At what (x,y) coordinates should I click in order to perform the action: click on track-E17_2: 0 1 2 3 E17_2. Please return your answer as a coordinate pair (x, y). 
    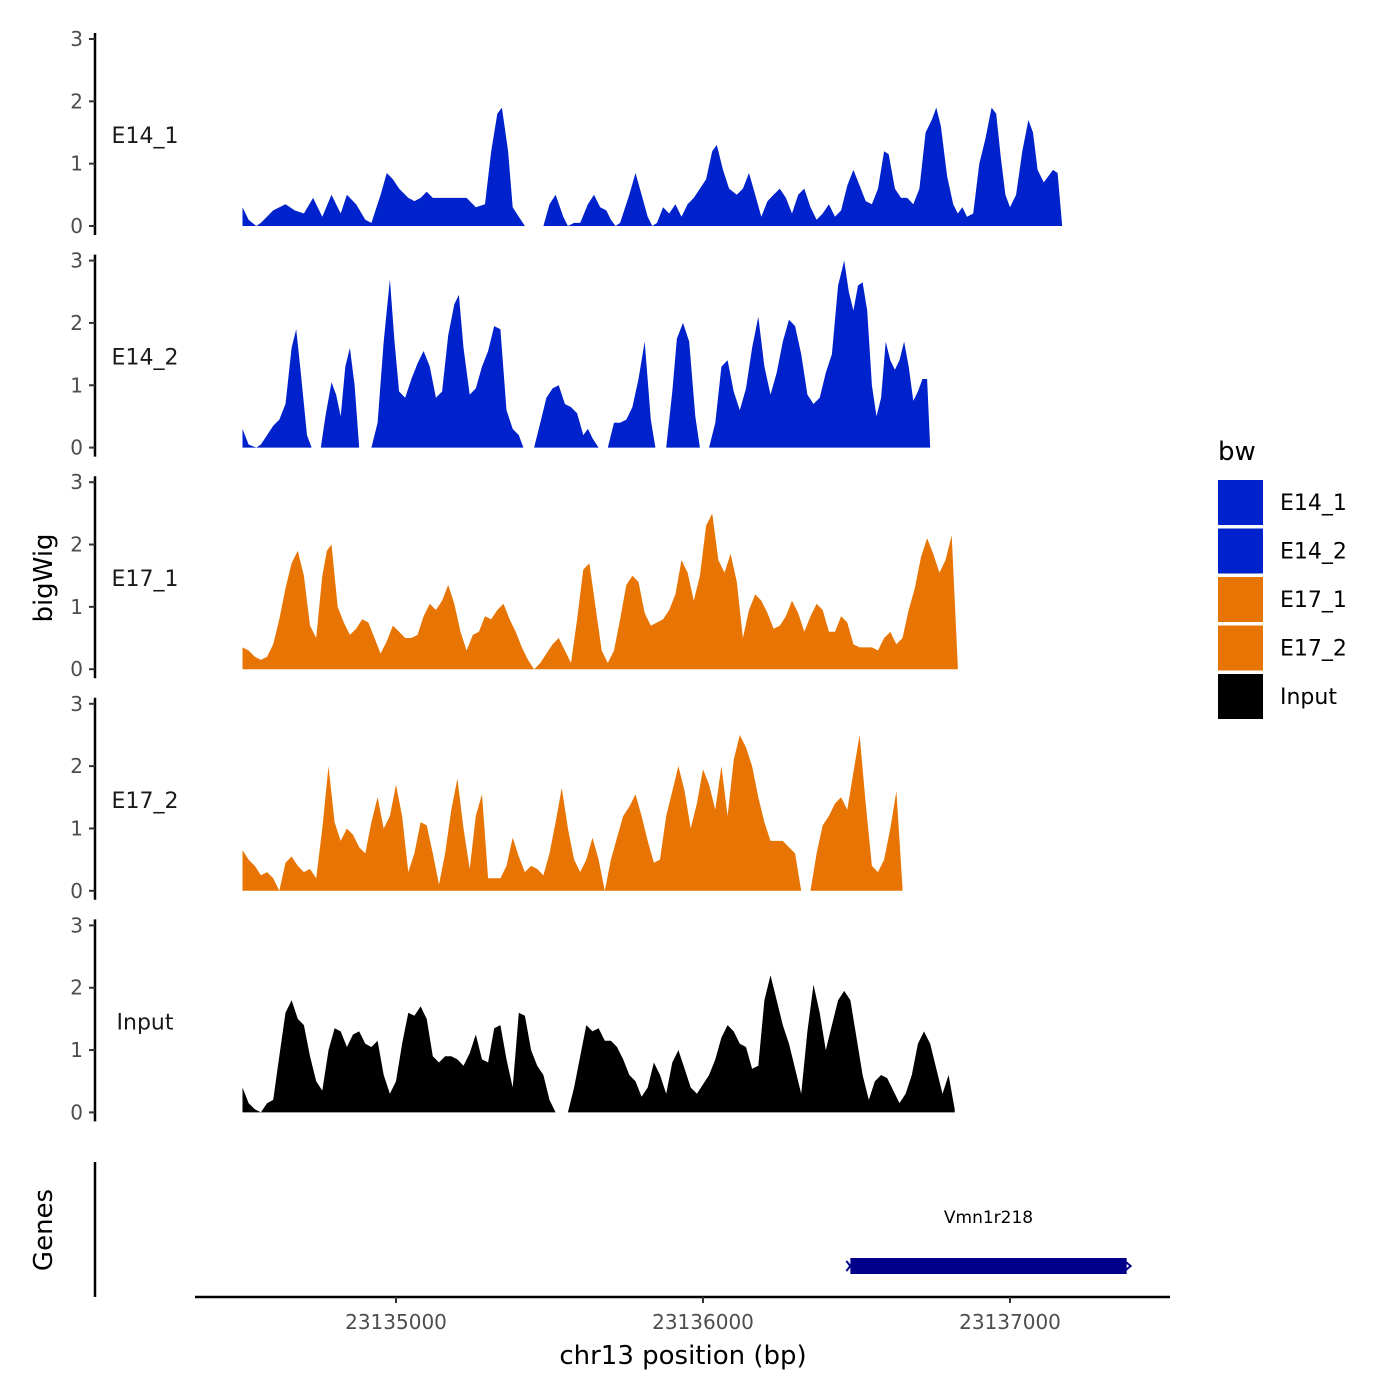
    Looking at the image, I should click on (486, 797).